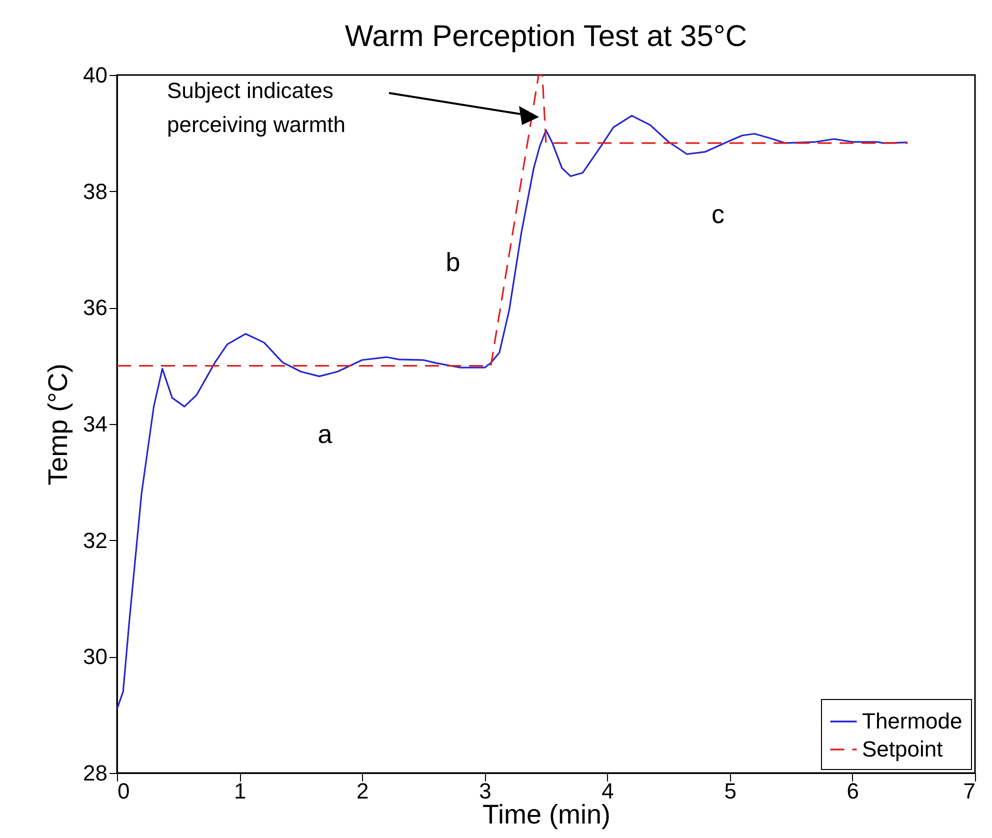  Describe the element at coordinates (95, 424) in the screenshot. I see `y-tick-label: 34` at that location.